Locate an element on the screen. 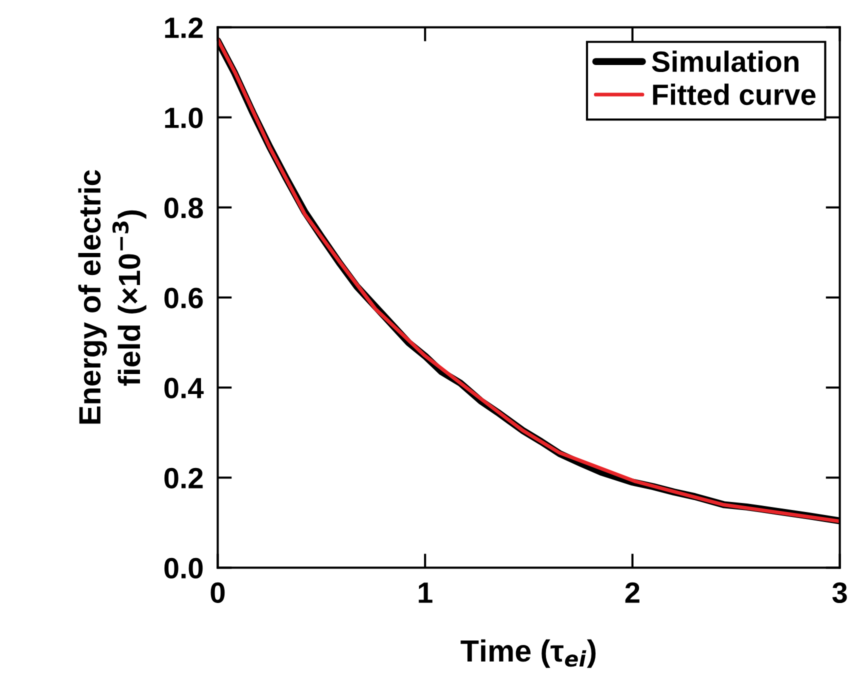 The height and width of the screenshot is (700, 864). x-tick-label: 3 is located at coordinates (839, 593).